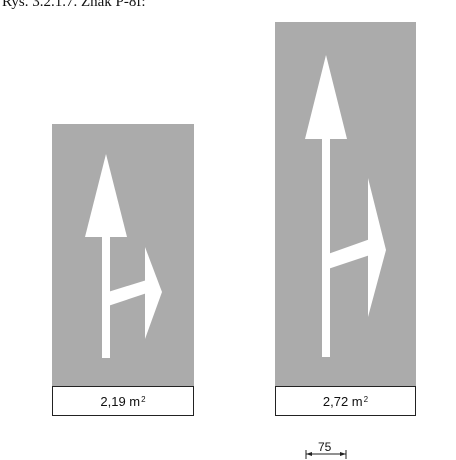 This screenshot has height=460, width=456. Describe the element at coordinates (366, 399) in the screenshot. I see `sign-large-area-unit-sup: 2` at that location.